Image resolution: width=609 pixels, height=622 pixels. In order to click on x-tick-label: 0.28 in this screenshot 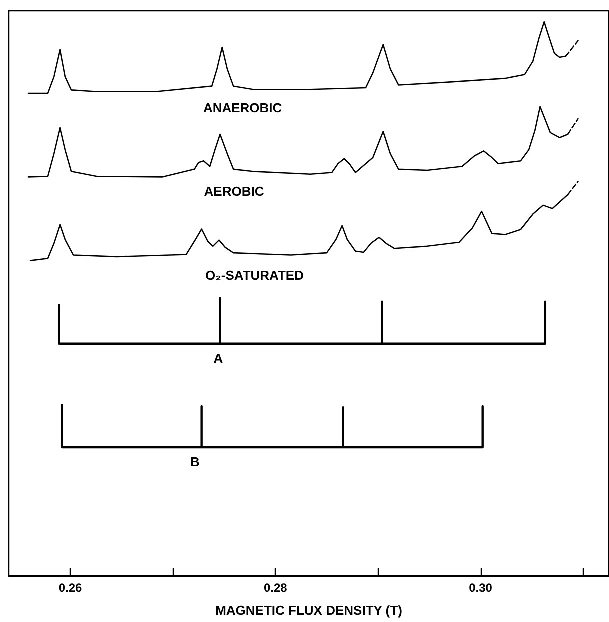, I will do `click(276, 588)`.